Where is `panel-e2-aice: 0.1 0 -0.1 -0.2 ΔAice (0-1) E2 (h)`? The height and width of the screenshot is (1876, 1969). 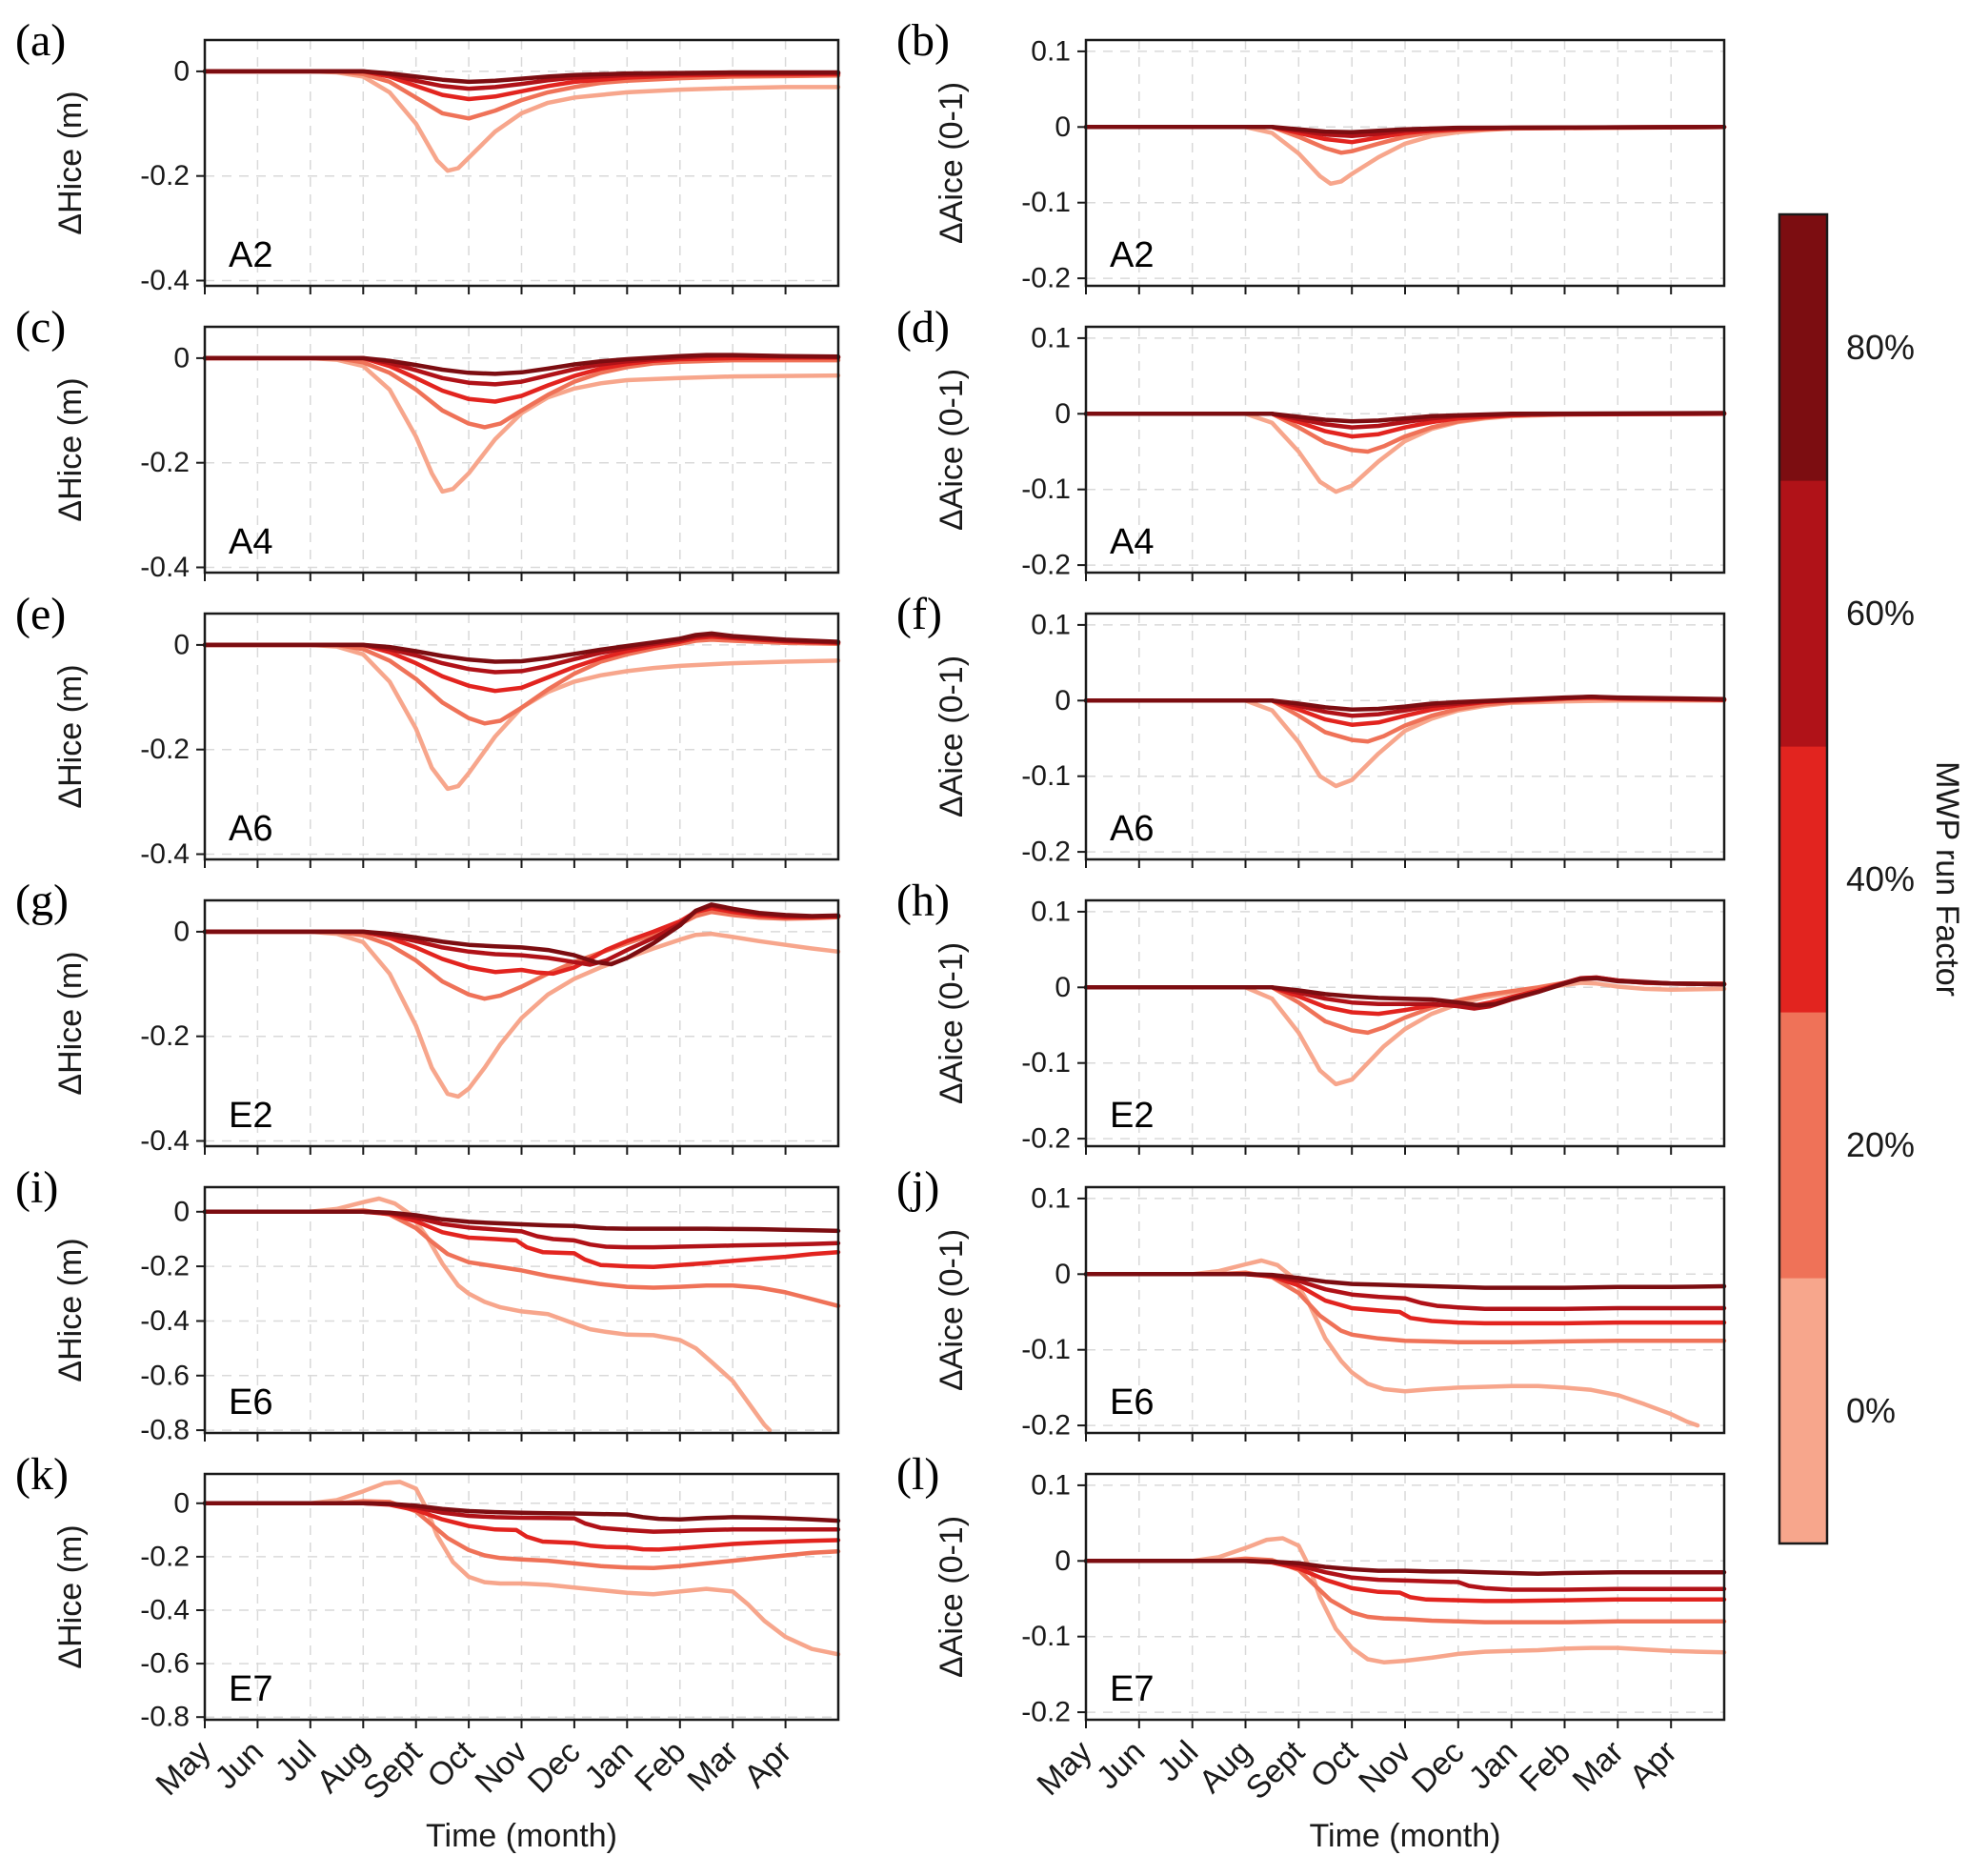 panel-e2-aice: 0.1 0 -0.1 -0.2 ΔAice (0-1) E2 (h) is located at coordinates (1311, 1015).